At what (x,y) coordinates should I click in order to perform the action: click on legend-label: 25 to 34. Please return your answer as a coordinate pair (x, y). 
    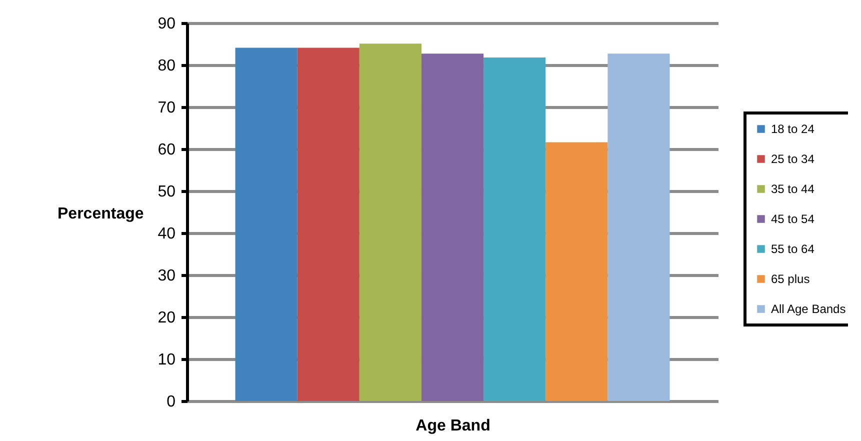
    Looking at the image, I should click on (793, 159).